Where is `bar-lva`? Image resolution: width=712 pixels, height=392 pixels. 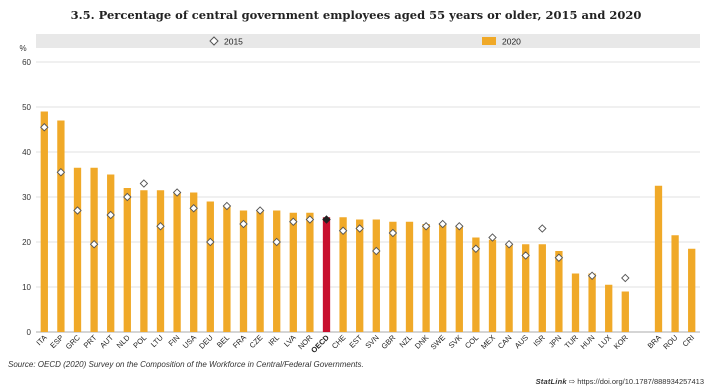
bar-lva is located at coordinates (293, 272).